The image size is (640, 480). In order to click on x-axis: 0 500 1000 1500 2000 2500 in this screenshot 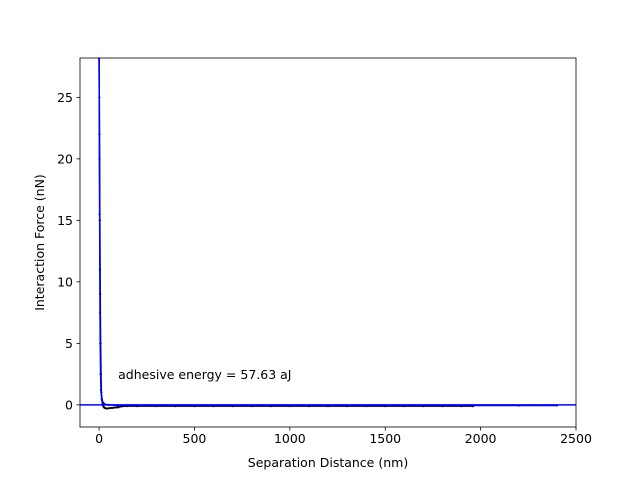, I will do `click(343, 436)`.